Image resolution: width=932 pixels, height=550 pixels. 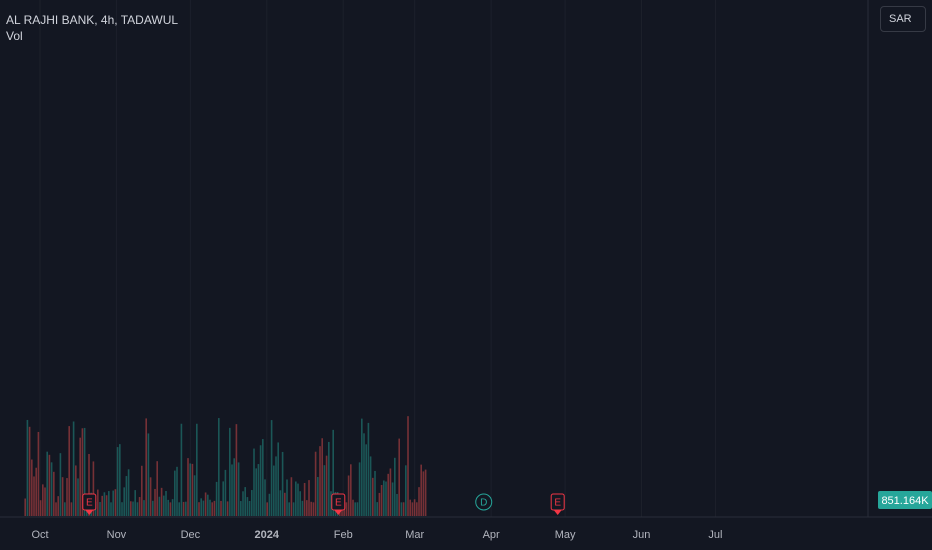 I want to click on volume-bars, so click(x=225, y=466).